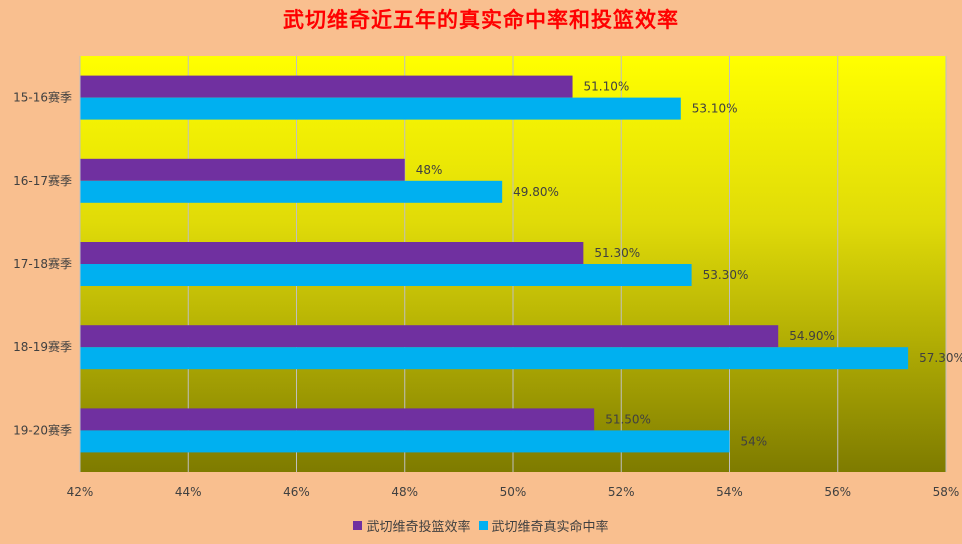 The height and width of the screenshot is (544, 962). I want to click on x-tick-label: 48%, so click(404, 492).